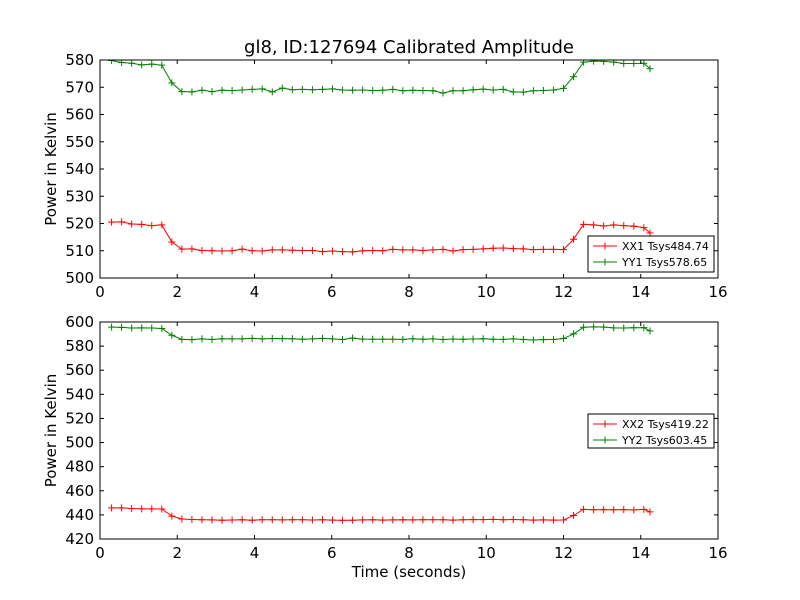 Image resolution: width=800 pixels, height=600 pixels. Describe the element at coordinates (664, 262) in the screenshot. I see `legend-label: YY1 Tsys578.65` at that location.